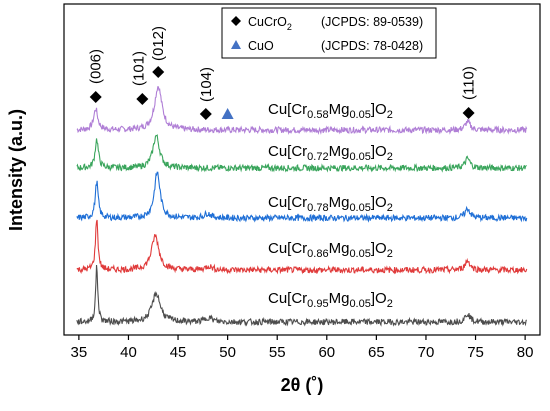  I want to click on x-tick-label: 35, so click(79, 352).